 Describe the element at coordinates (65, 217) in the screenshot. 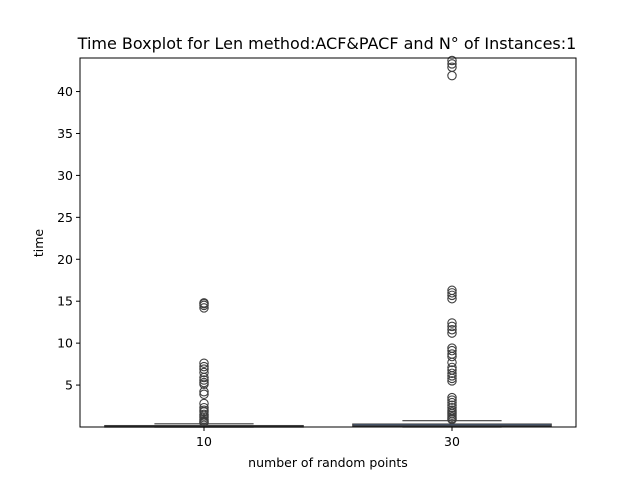

I see `y-tick-label: 25` at that location.